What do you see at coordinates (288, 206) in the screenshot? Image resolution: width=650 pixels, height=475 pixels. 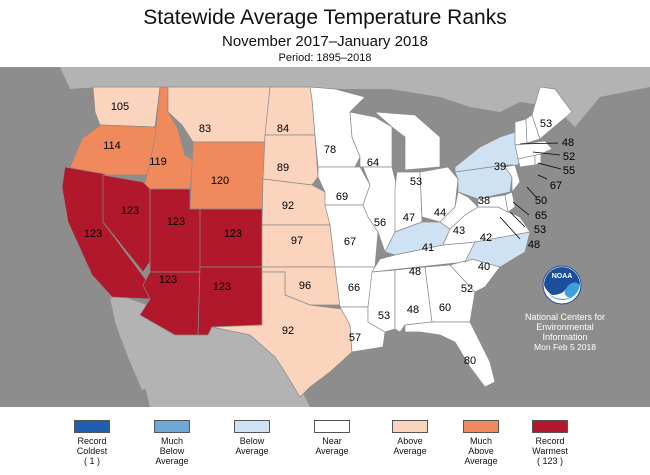 I see `rank-NE: 92` at bounding box center [288, 206].